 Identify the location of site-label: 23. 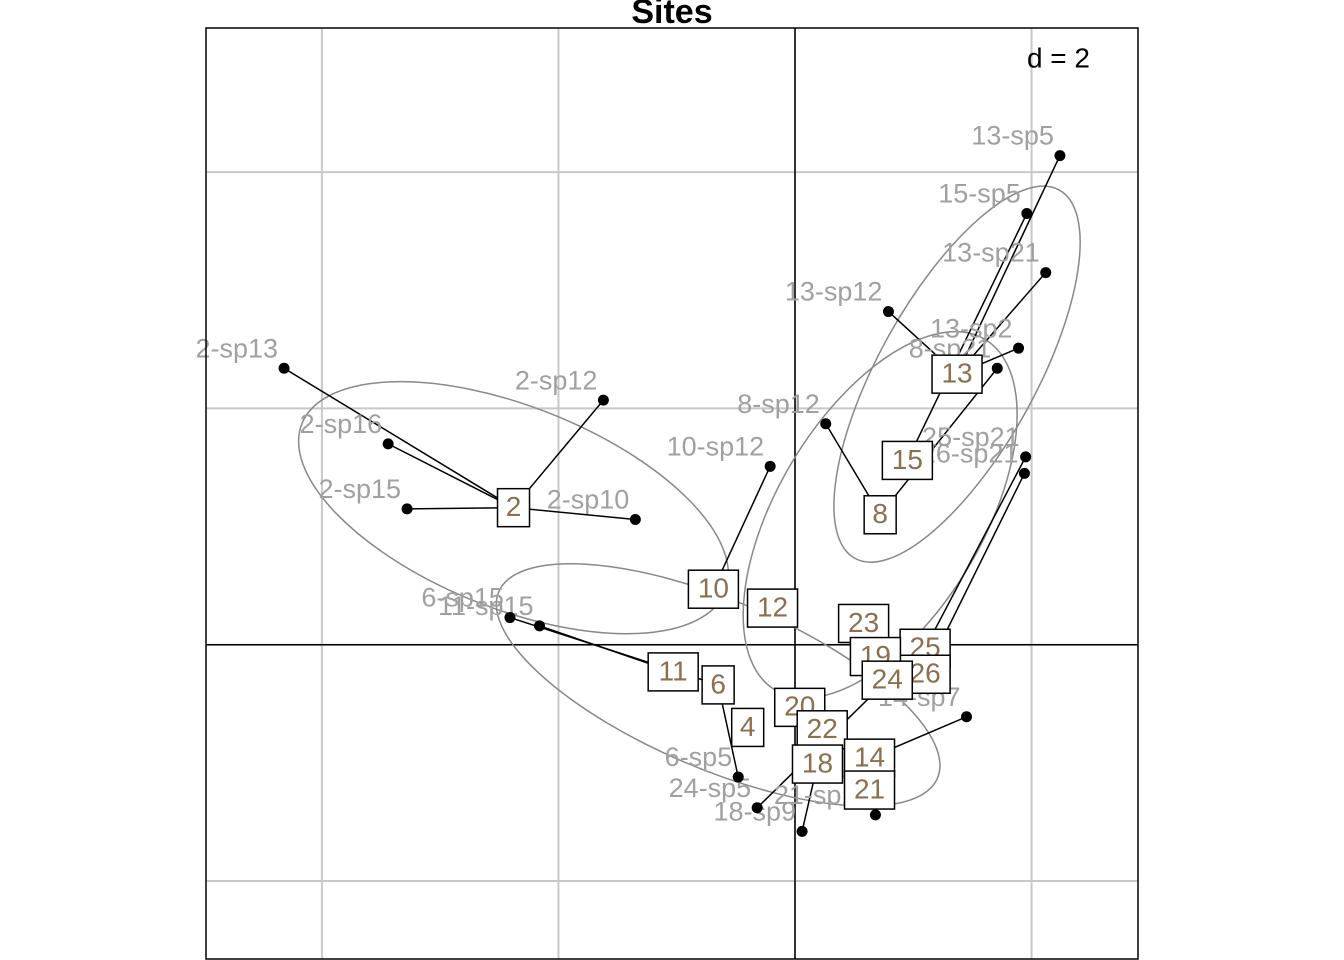
(863, 622).